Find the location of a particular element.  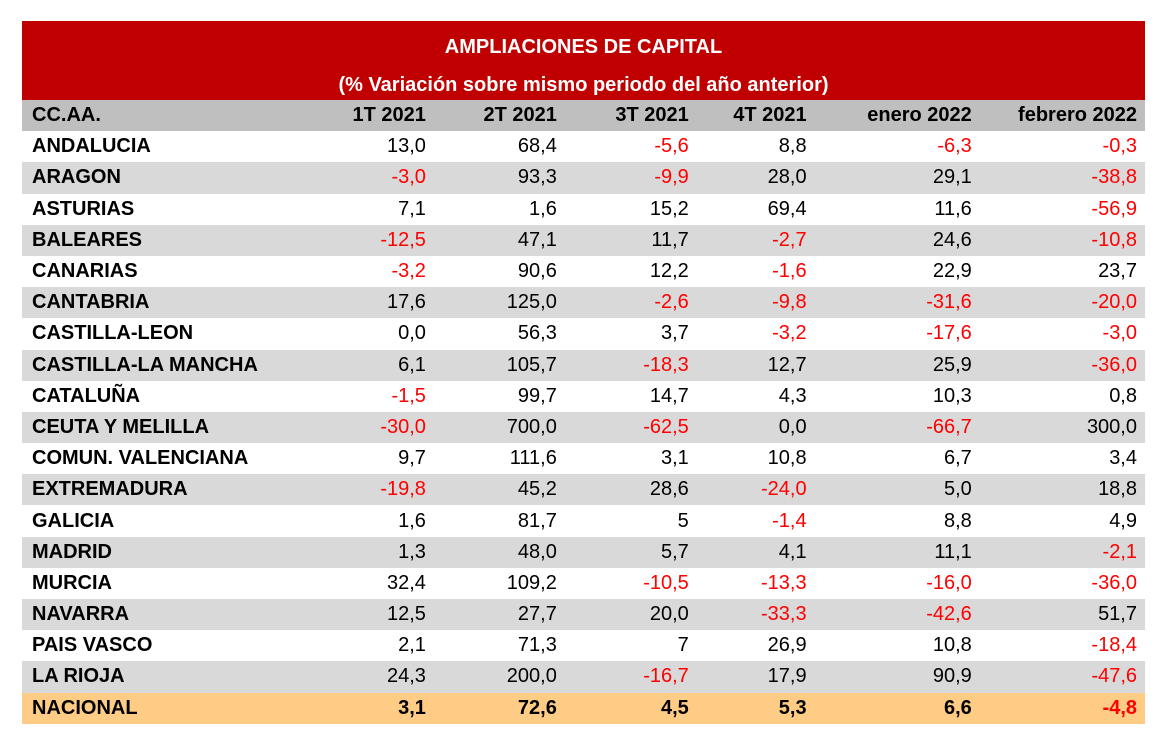

value-cell-enero-2022: 22,9 is located at coordinates (952, 271).